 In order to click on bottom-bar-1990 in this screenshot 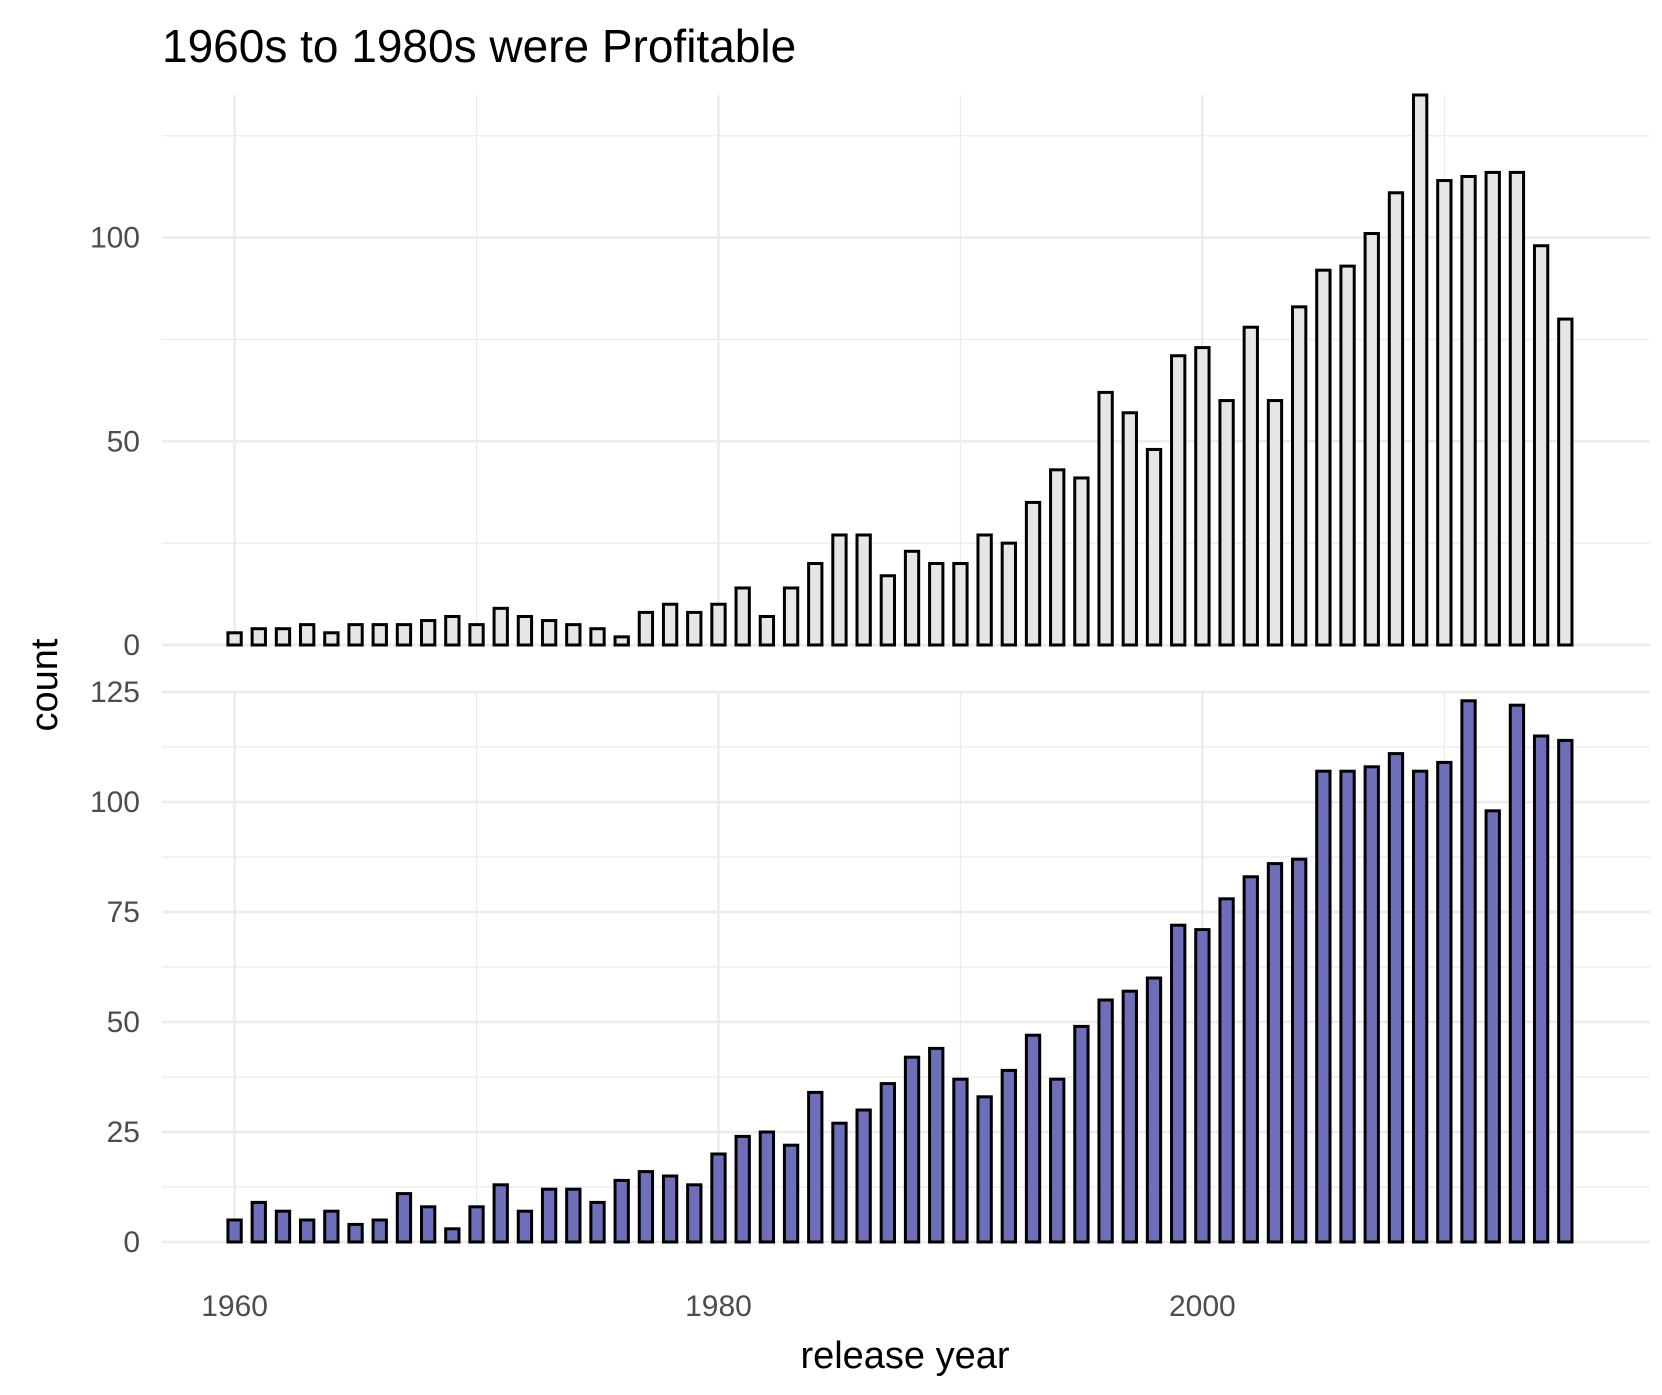, I will do `click(960, 1160)`.